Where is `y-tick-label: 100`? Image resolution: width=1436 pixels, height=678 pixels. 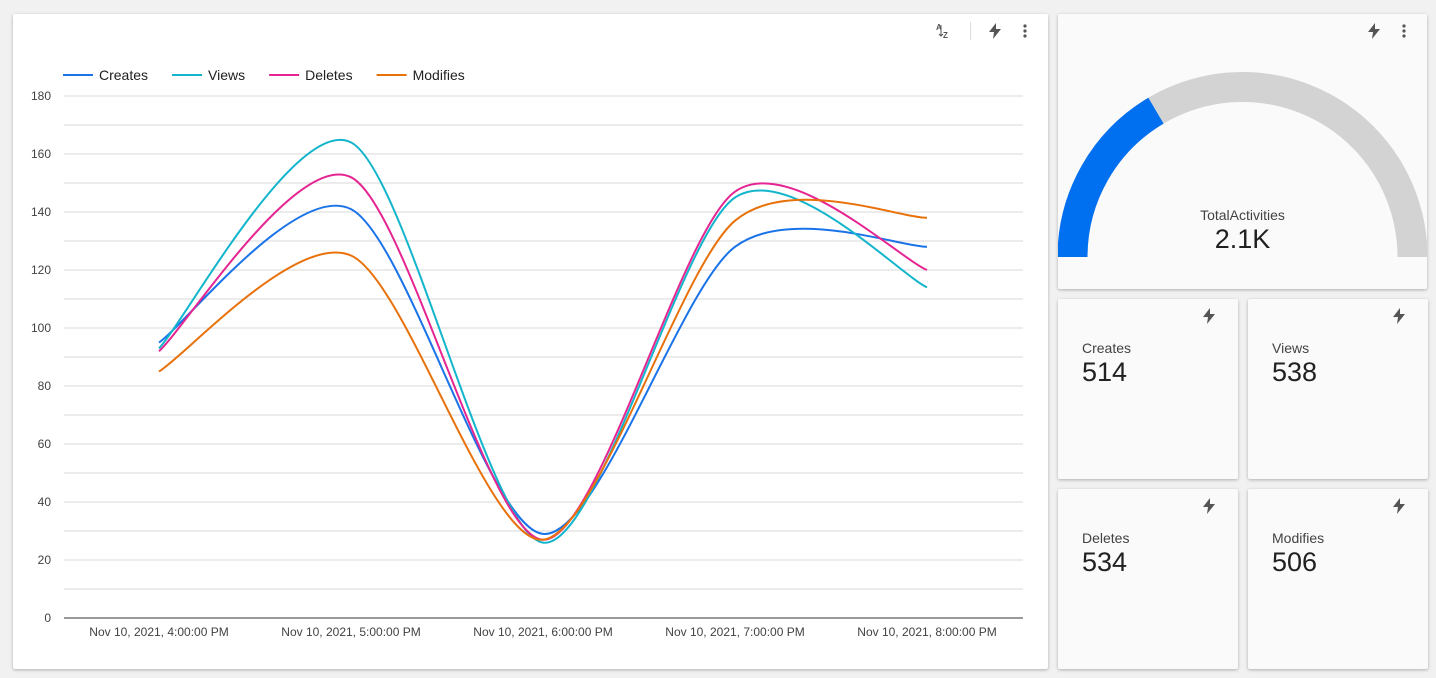
y-tick-label: 100 is located at coordinates (41, 328).